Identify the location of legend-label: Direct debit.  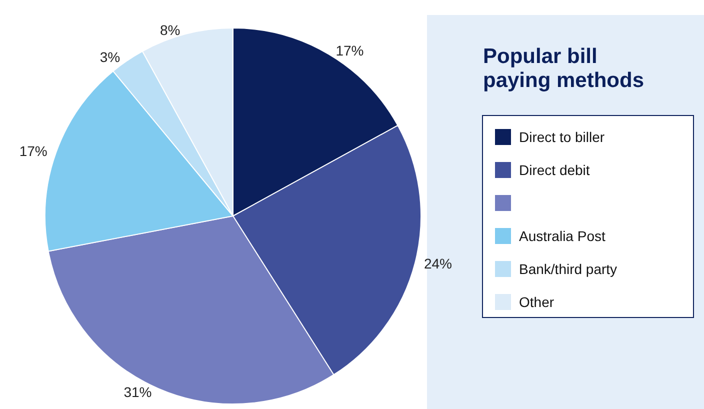
(554, 170).